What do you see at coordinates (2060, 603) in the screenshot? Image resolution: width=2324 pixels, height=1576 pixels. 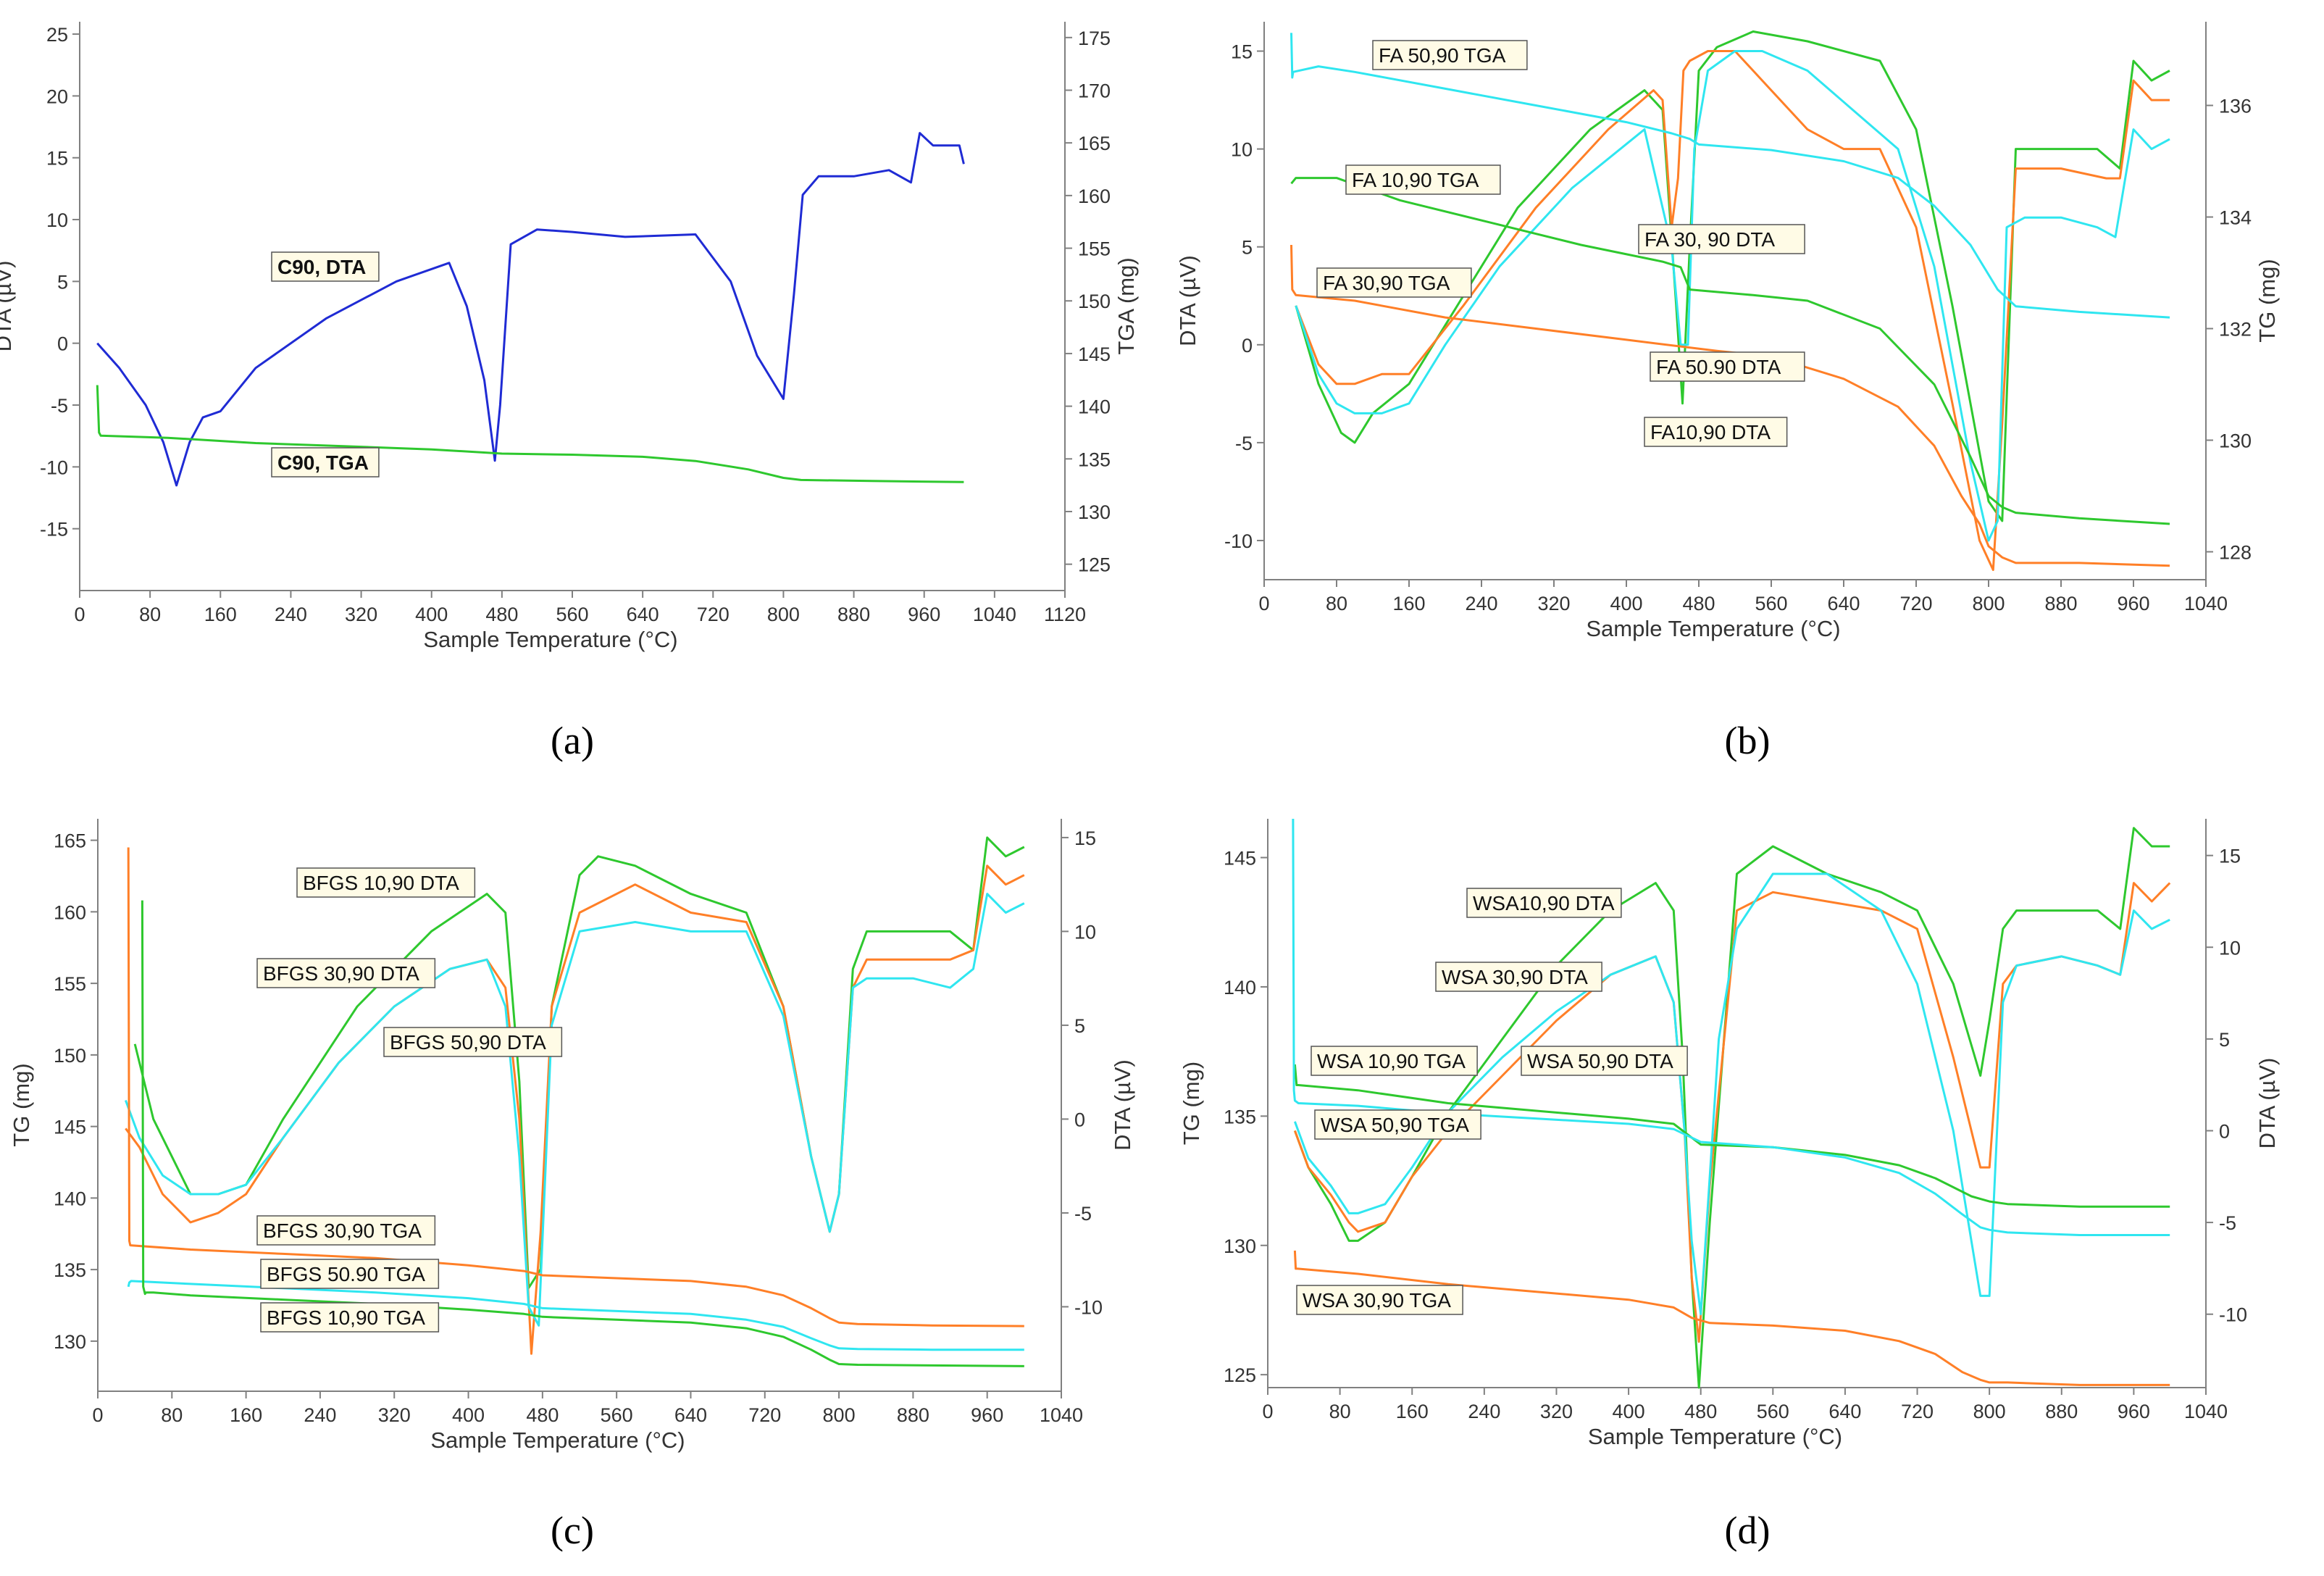 I see `x-tick-label: 880` at bounding box center [2060, 603].